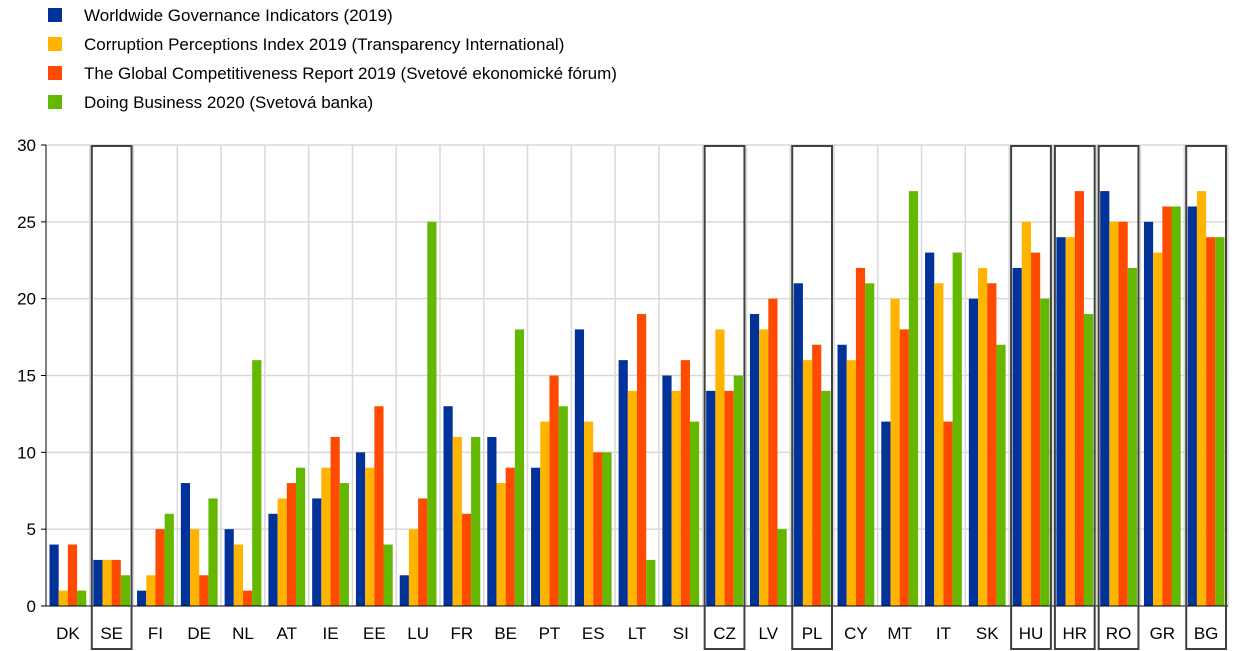  I want to click on x-tick-label: SE, so click(111, 633).